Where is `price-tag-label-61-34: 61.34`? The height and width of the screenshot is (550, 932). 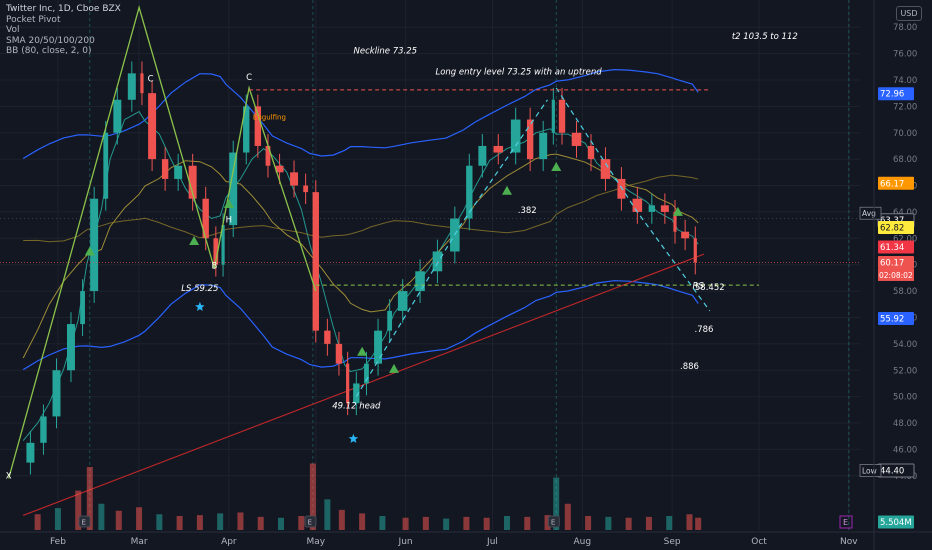 price-tag-label-61-34: 61.34 is located at coordinates (892, 248).